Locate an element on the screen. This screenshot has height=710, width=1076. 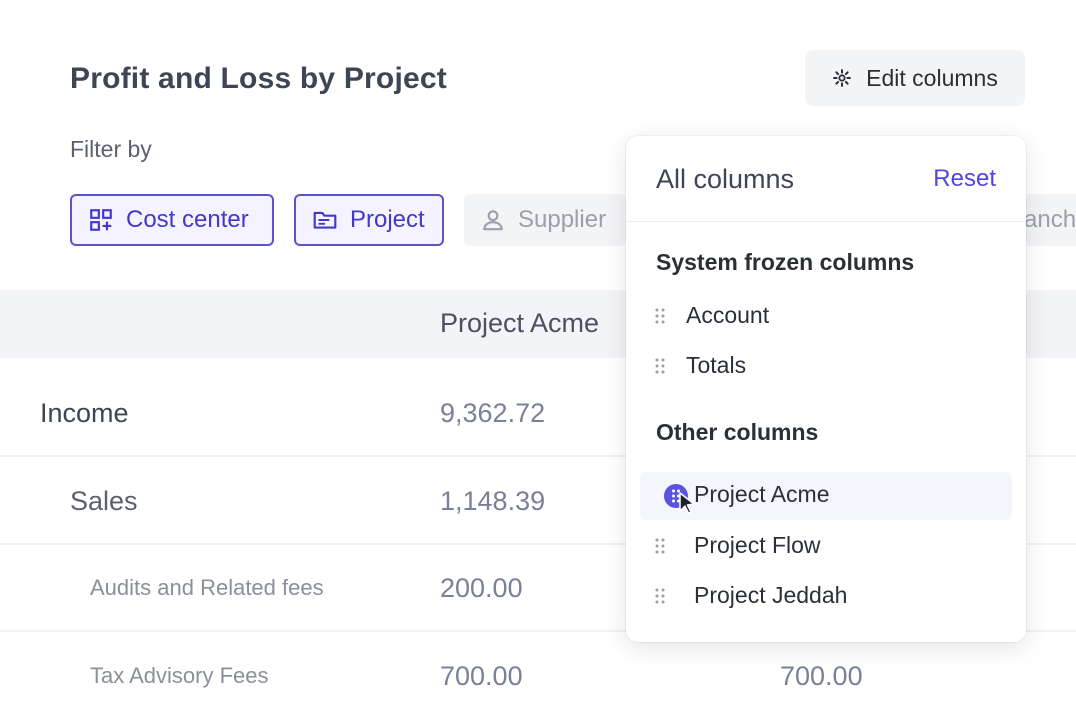
other-columns-heading: Other columns is located at coordinates (737, 432).